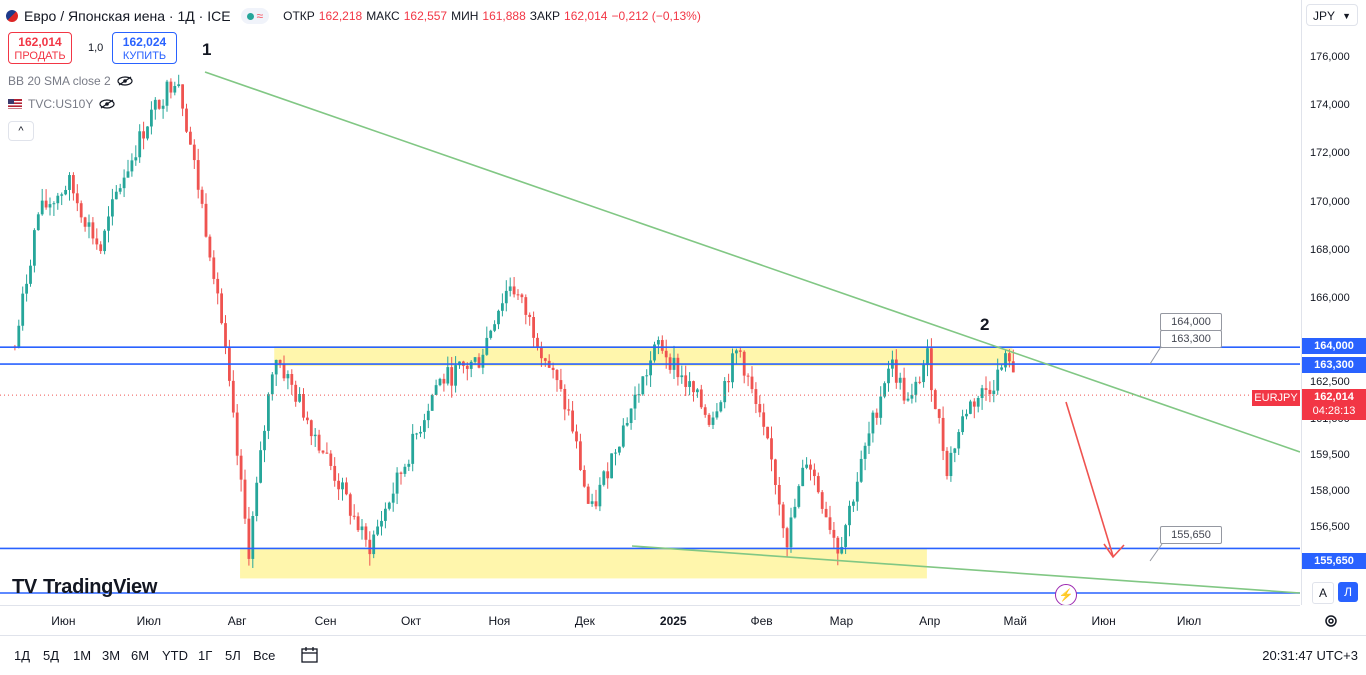  Describe the element at coordinates (1331, 621) in the screenshot. I see `settings-gear-icon` at that location.